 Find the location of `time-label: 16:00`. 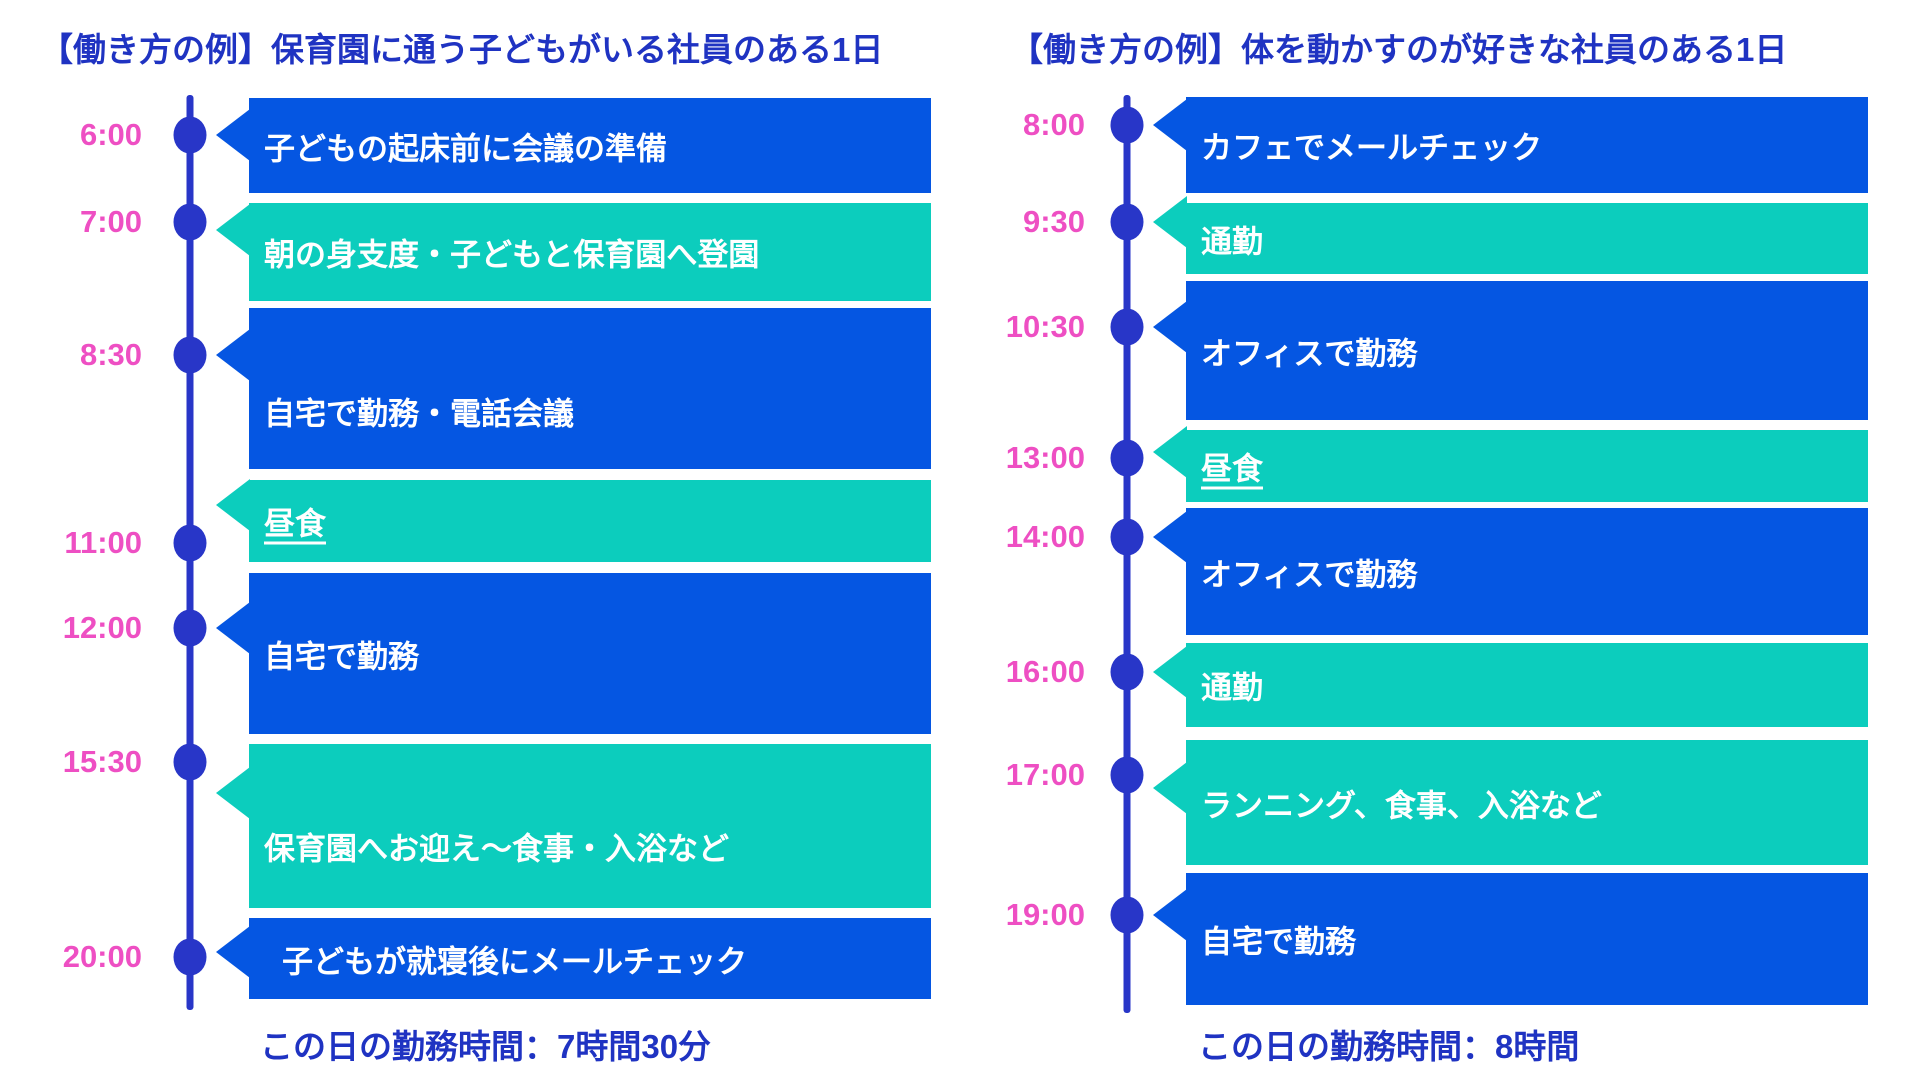

time-label: 16:00 is located at coordinates (1045, 671).